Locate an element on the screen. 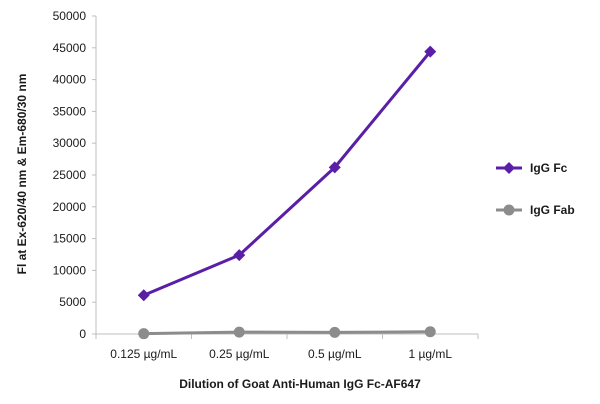  legend-item: IgG Fc is located at coordinates (532, 168).